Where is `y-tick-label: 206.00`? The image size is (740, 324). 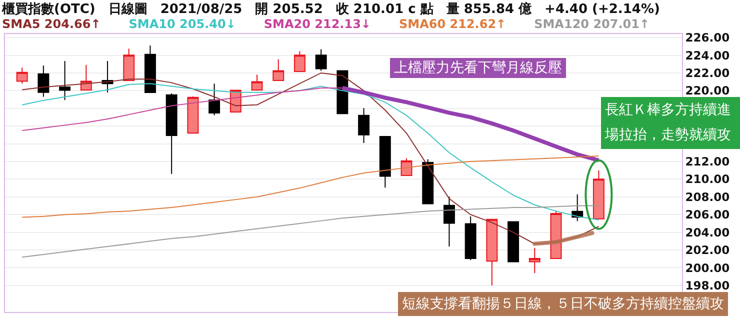 y-tick-label: 206.00 is located at coordinates (707, 215).